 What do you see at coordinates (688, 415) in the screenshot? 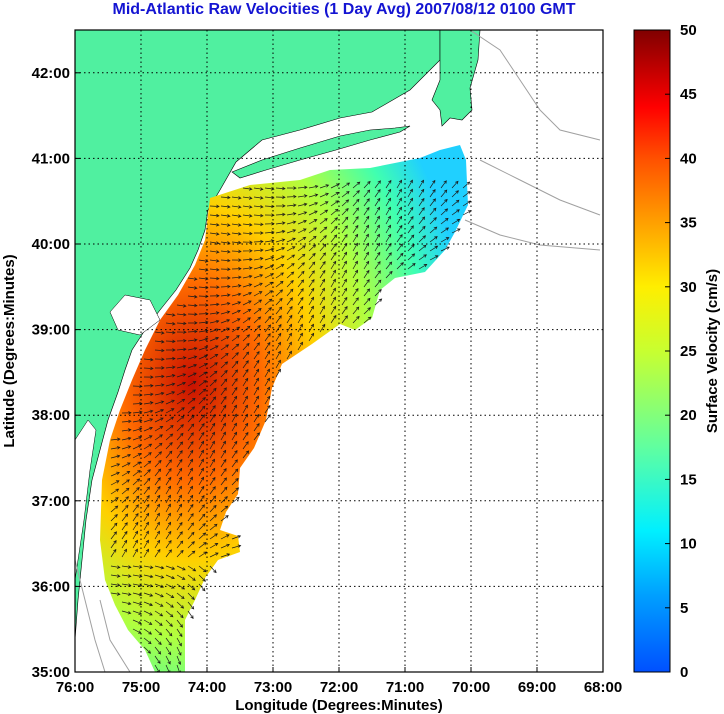
I see `colorbar-tick-label: 20` at bounding box center [688, 415].